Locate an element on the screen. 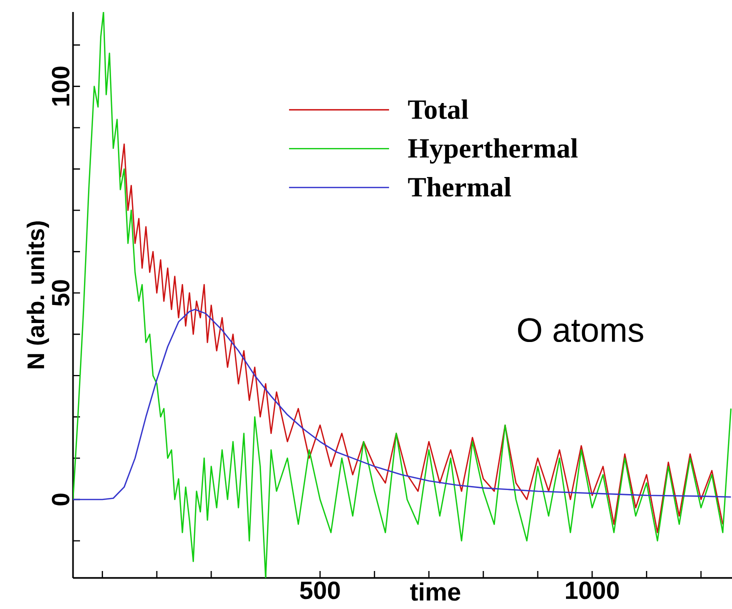  x-tick-label: 500 is located at coordinates (320, 591).